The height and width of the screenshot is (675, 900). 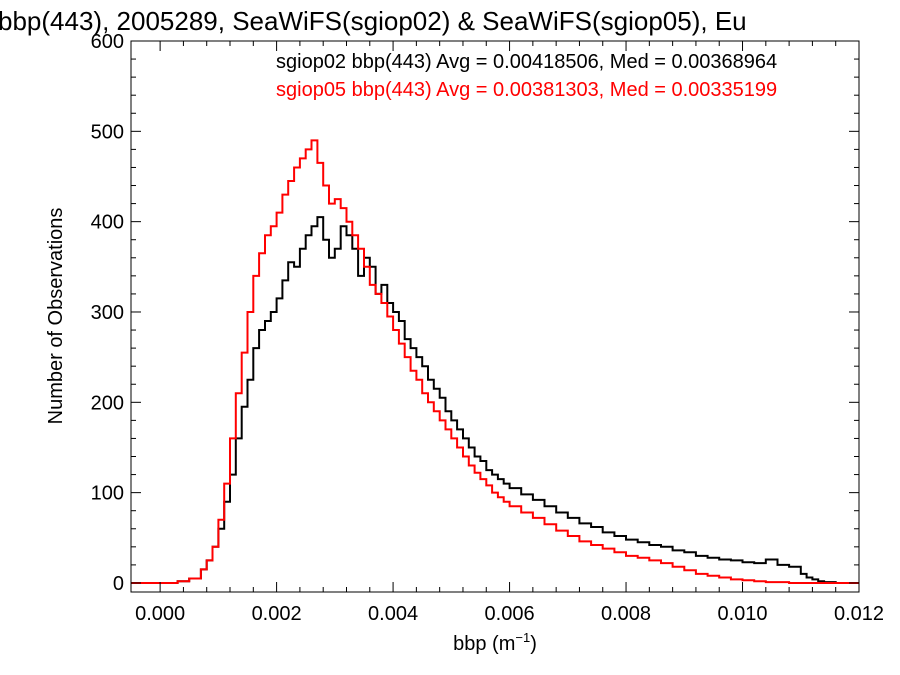 What do you see at coordinates (107, 132) in the screenshot?
I see `y-tick-label: 500` at bounding box center [107, 132].